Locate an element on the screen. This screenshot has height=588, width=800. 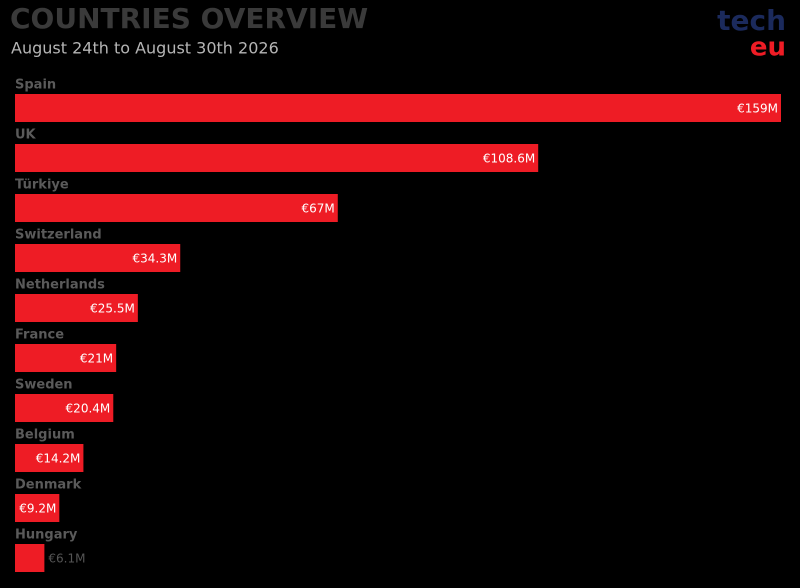
category-label: Netherlands is located at coordinates (60, 285).